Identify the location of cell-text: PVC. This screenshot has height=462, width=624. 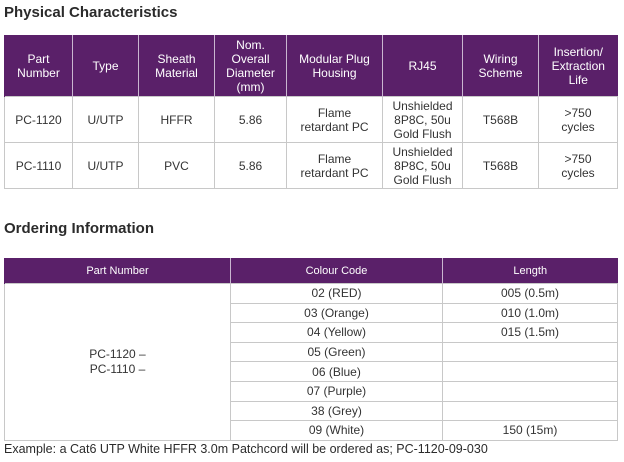
(176, 165).